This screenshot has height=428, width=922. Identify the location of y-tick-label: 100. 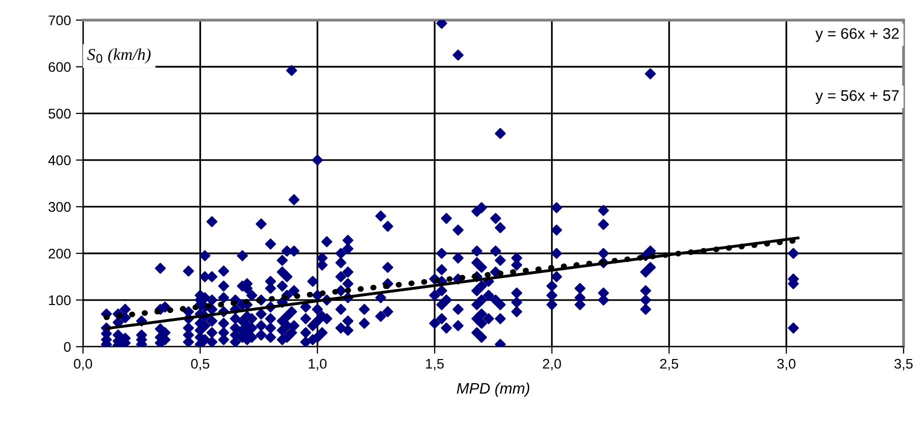
(60, 300).